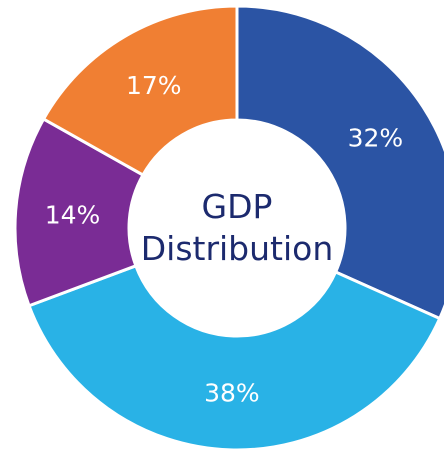 The height and width of the screenshot is (451, 444). Describe the element at coordinates (73, 215) in the screenshot. I see `slice-label: 14%` at that location.